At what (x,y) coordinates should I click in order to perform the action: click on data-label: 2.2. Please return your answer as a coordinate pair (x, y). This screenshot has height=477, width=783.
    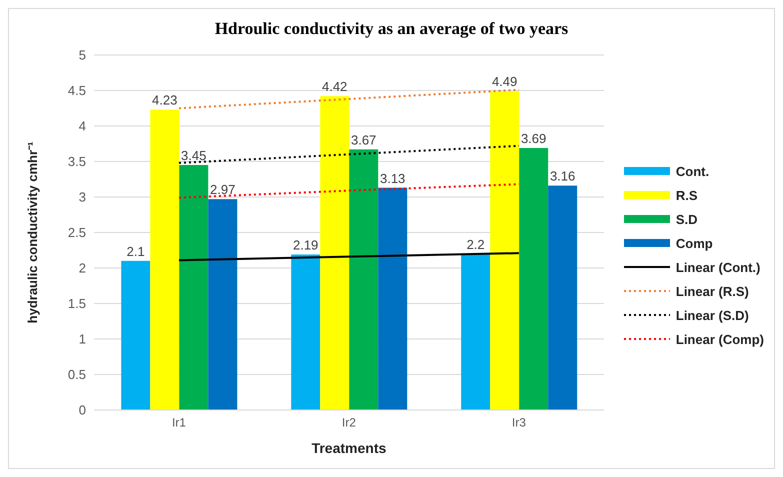
    Looking at the image, I should click on (475, 244).